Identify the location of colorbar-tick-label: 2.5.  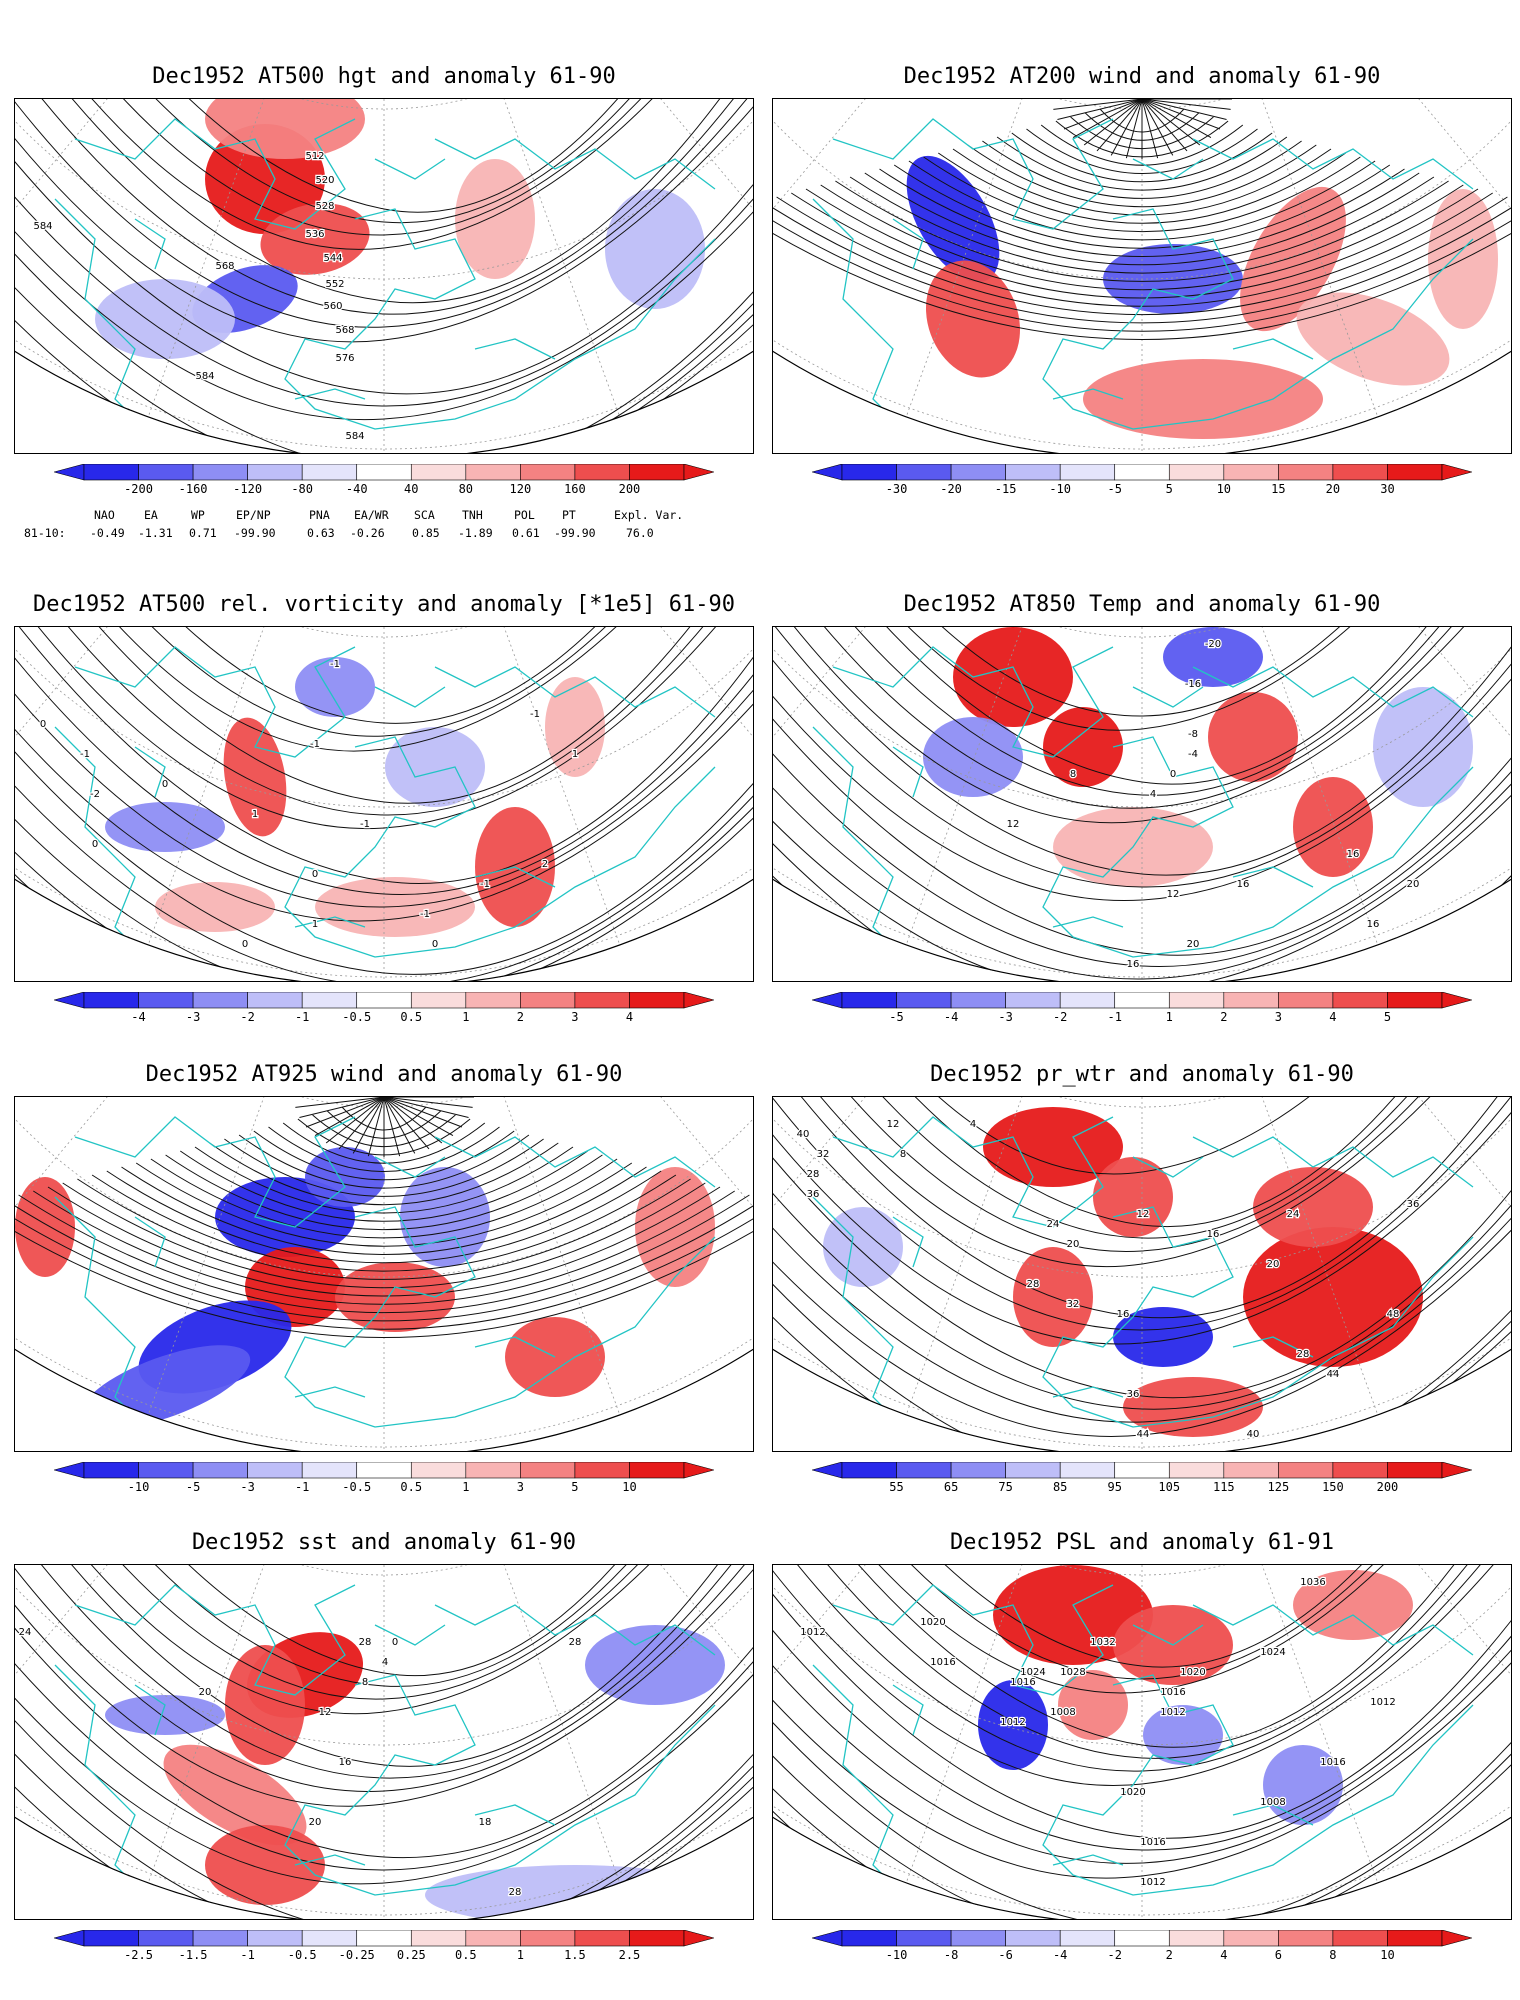
(629, 1955).